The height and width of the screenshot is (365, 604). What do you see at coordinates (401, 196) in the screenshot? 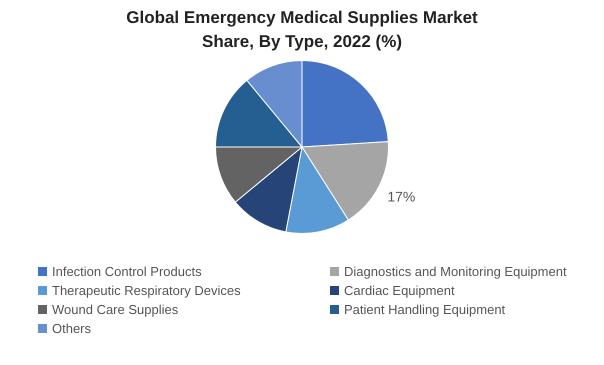
I see `data-label: 17%` at bounding box center [401, 196].